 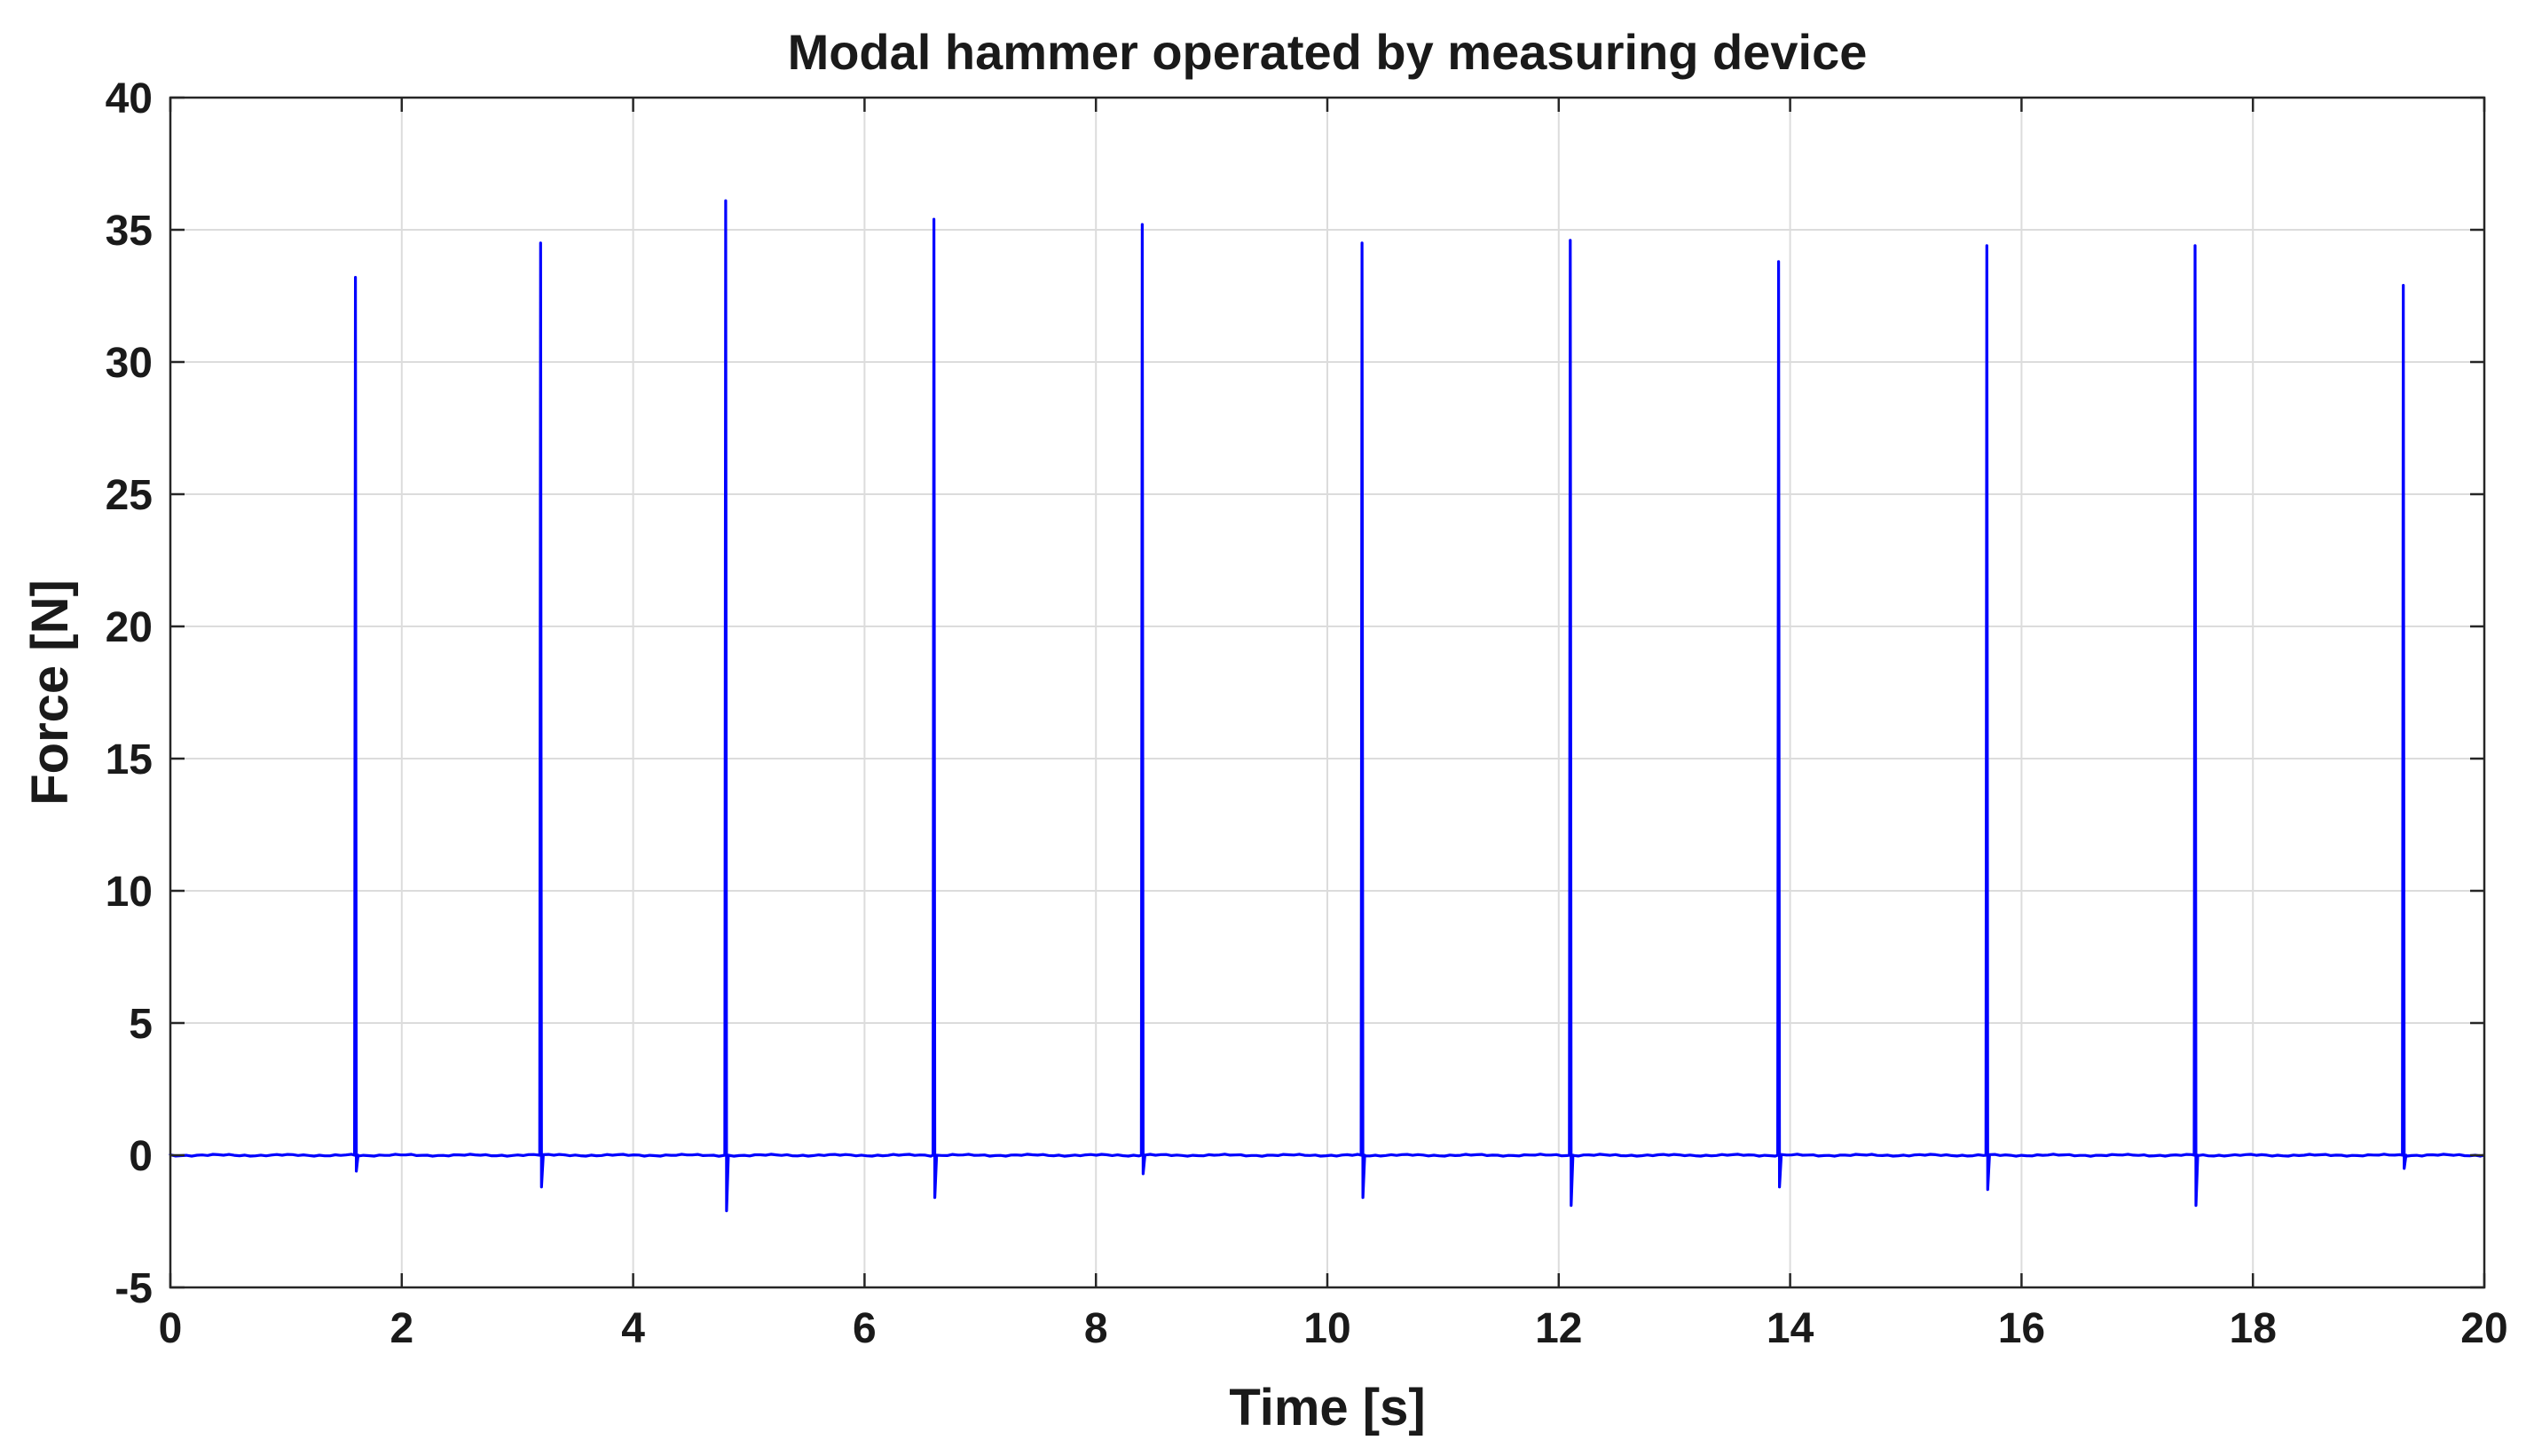 I want to click on y-tick-label: 15, so click(x=129, y=759).